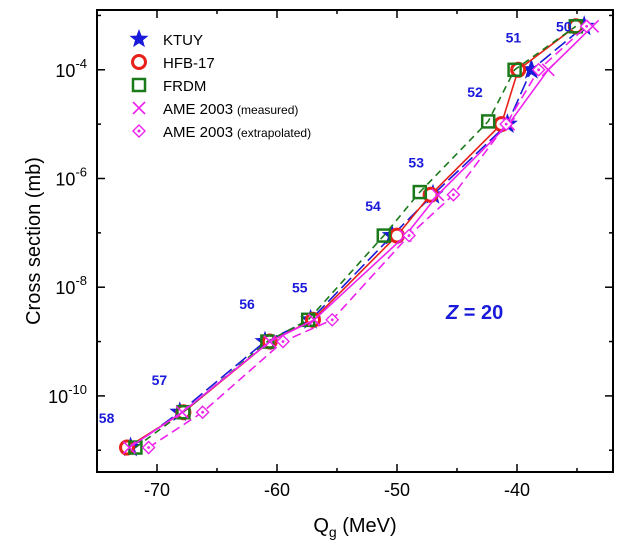  Describe the element at coordinates (67, 394) in the screenshot. I see `y-tick-label: 10⁻¹⁰` at that location.